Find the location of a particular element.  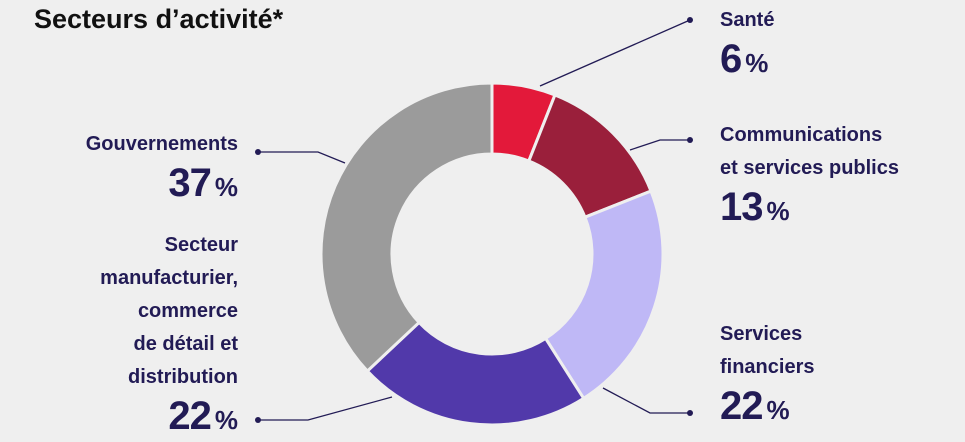

value-number: 37 is located at coordinates (189, 183).